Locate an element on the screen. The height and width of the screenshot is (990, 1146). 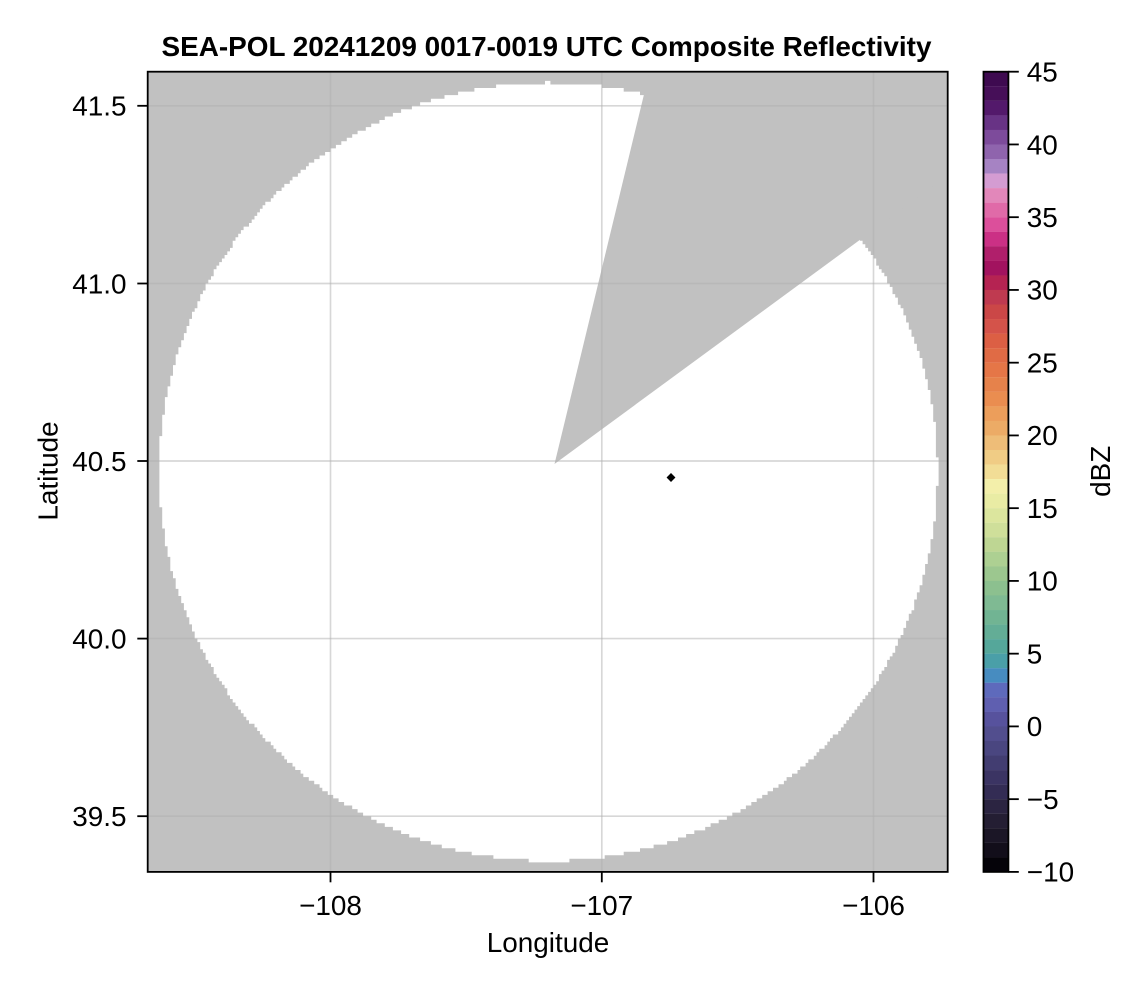
svg-text: 0 is located at coordinates (1035, 726).